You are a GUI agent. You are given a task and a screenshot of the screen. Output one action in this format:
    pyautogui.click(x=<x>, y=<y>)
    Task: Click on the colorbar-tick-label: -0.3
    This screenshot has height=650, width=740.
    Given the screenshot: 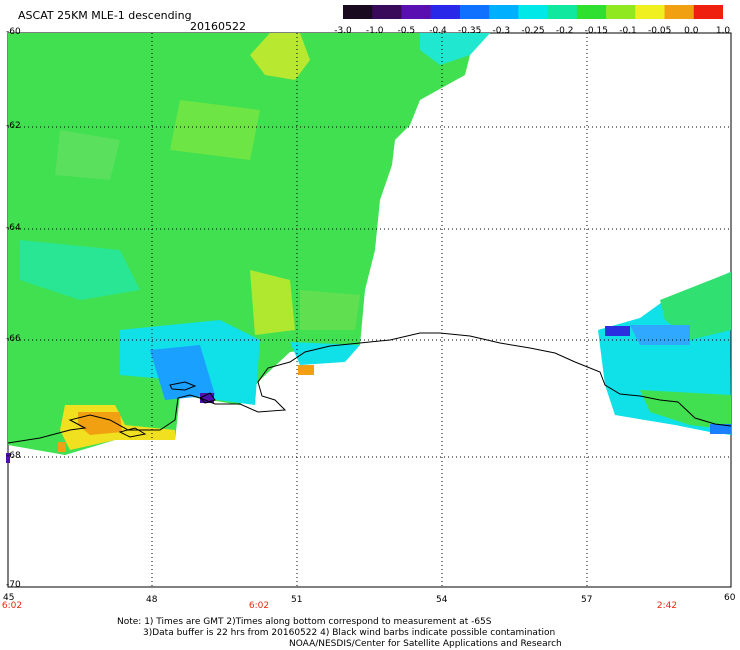 What is the action you would take?
    pyautogui.click(x=501, y=31)
    